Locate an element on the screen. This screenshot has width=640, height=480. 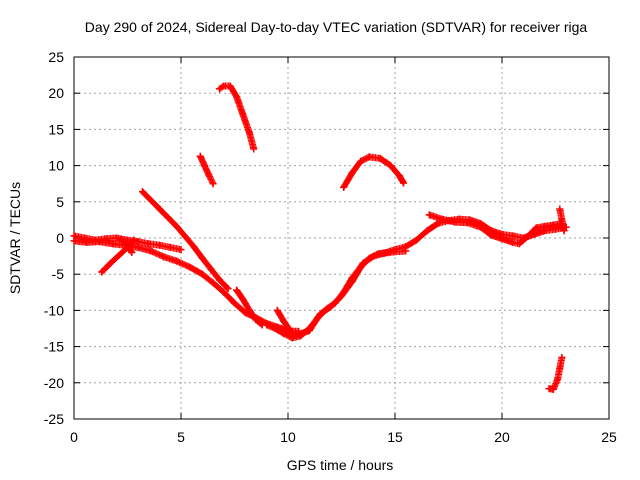
series-seg-valley is located at coordinates (416, 278).